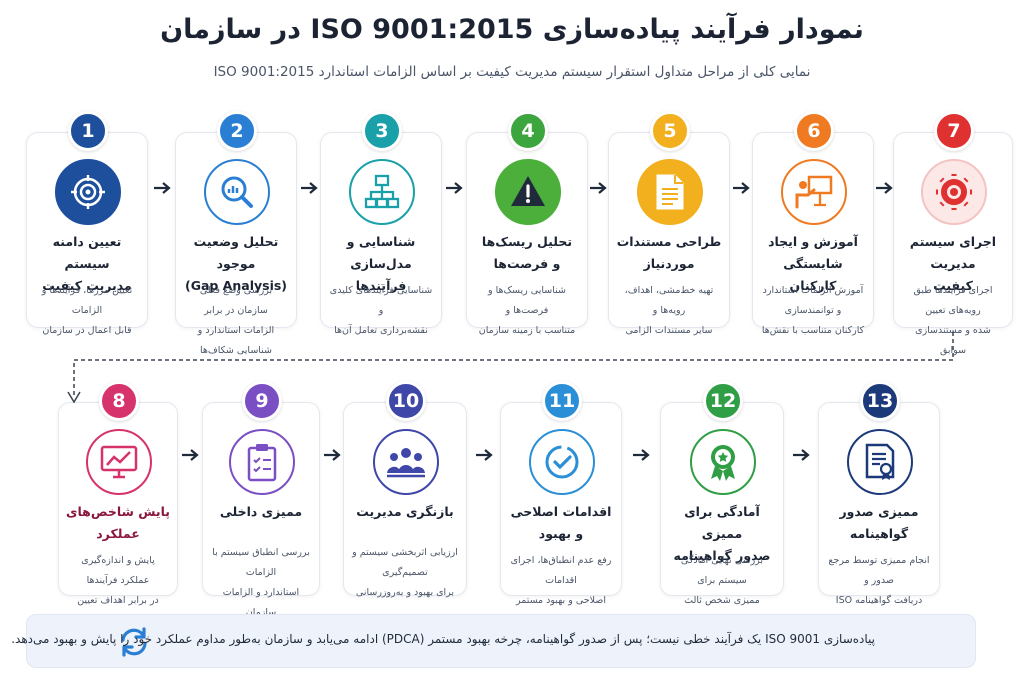 The height and width of the screenshot is (683, 1024). What do you see at coordinates (118, 570) in the screenshot?
I see `step-description-line-1: پایش و اندازه‌گیری عملکرد فرآیندها` at bounding box center [118, 570].